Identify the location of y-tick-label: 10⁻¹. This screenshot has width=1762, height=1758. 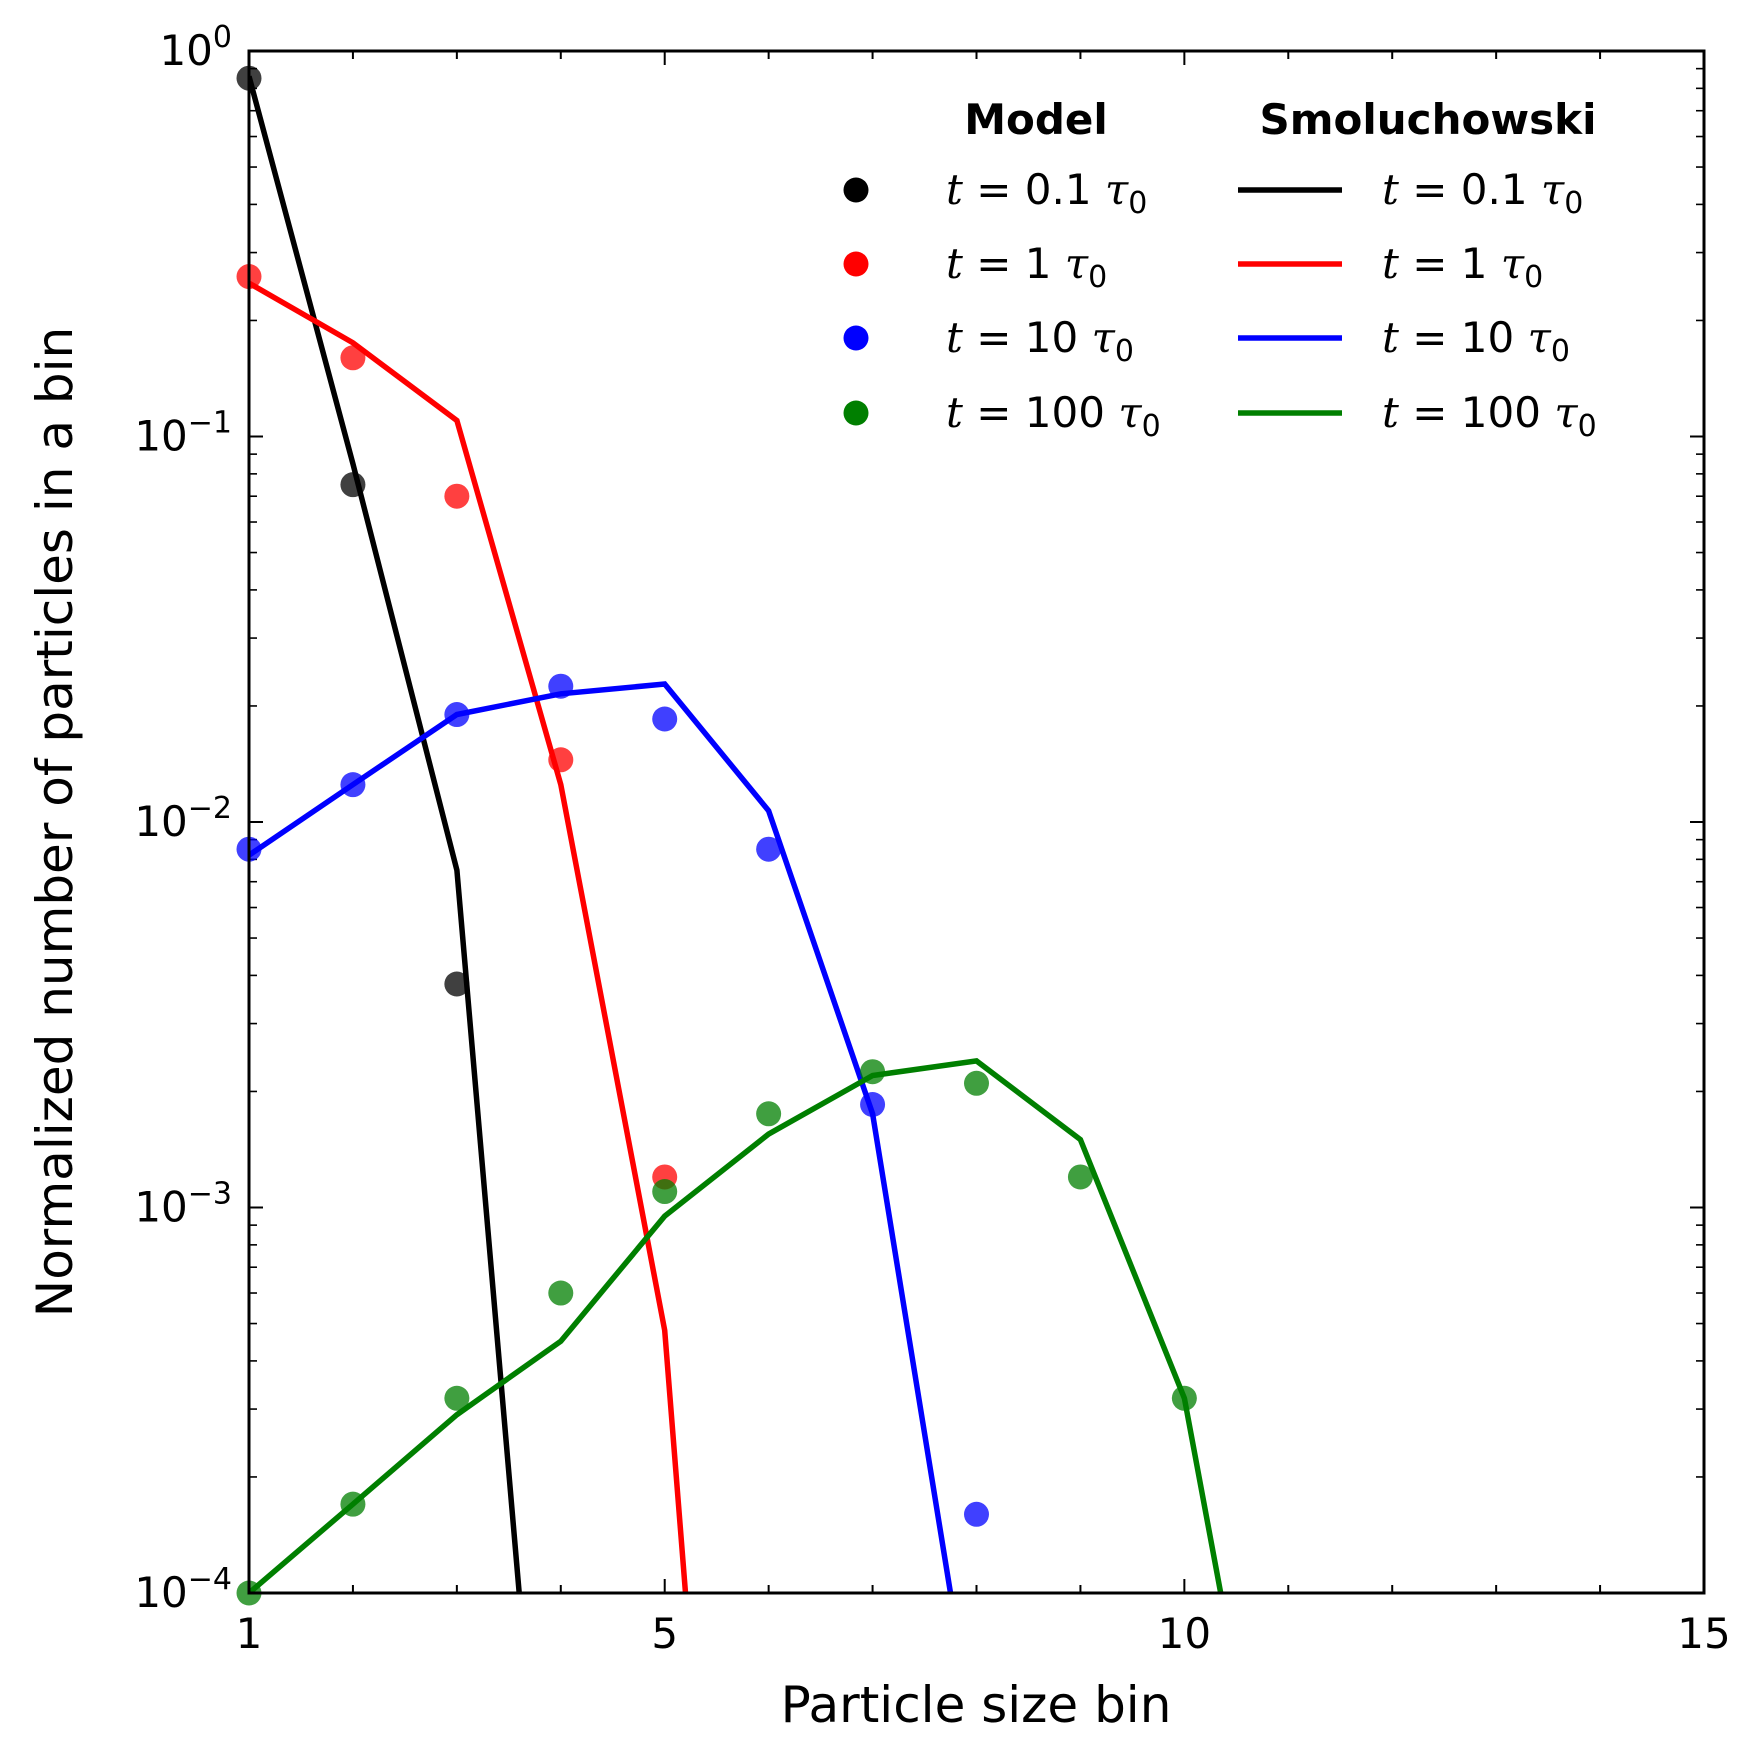
(183, 433).